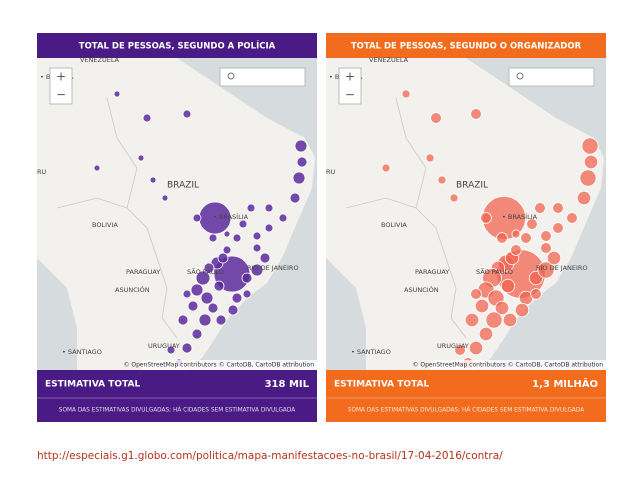 This screenshot has width=638, height=483. I want to click on total-value: 318 MIL, so click(287, 384).